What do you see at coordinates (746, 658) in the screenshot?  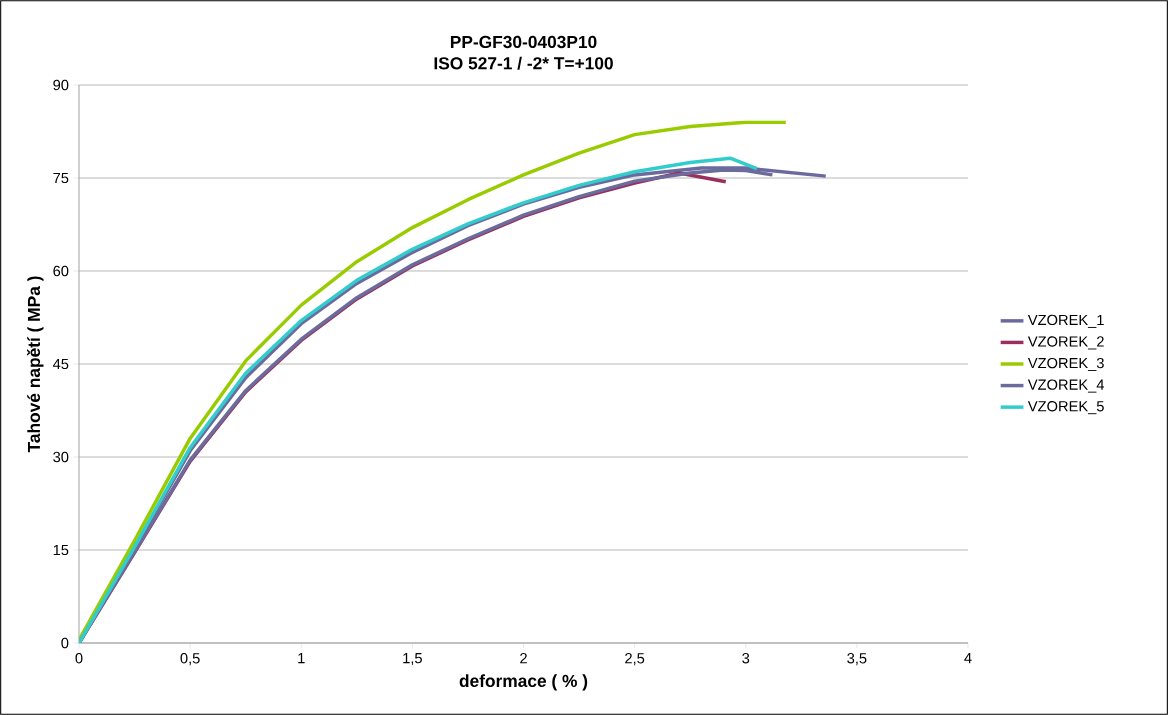 I see `x-tick-label: 3` at bounding box center [746, 658].